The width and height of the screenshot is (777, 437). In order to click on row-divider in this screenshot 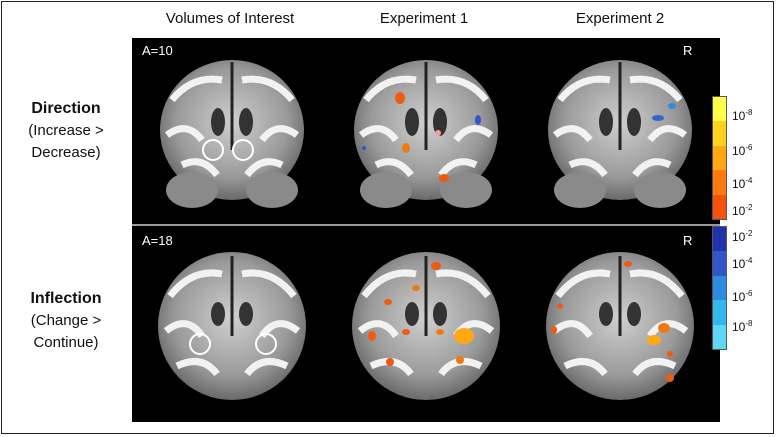, I will do `click(426, 225)`.